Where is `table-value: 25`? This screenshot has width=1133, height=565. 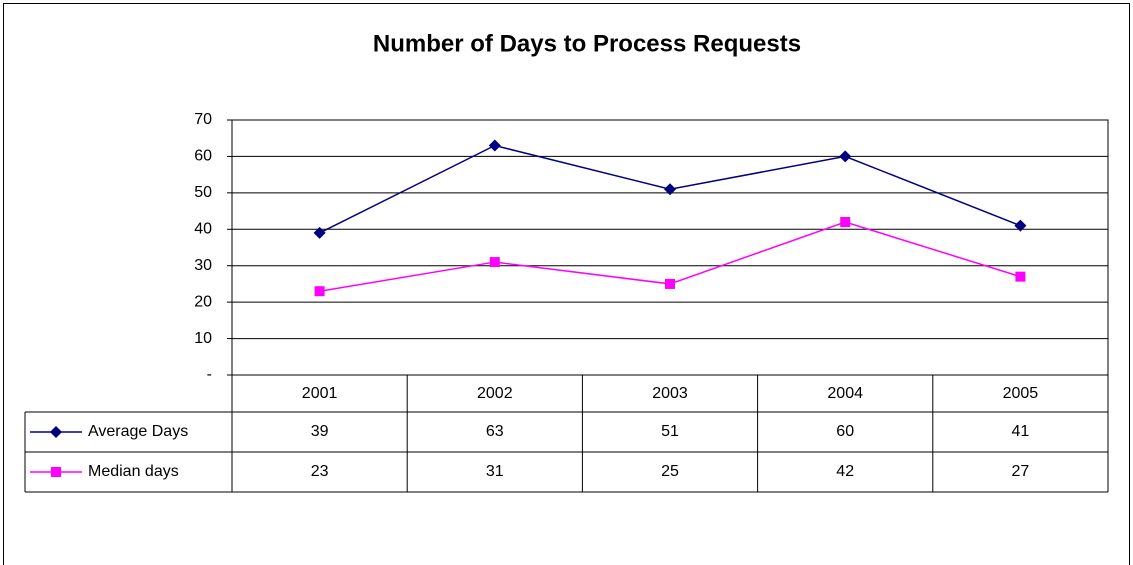
table-value: 25 is located at coordinates (670, 471).